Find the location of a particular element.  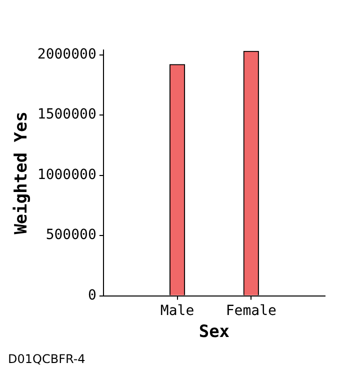

y-tick-label: 1000000 is located at coordinates (66, 174).